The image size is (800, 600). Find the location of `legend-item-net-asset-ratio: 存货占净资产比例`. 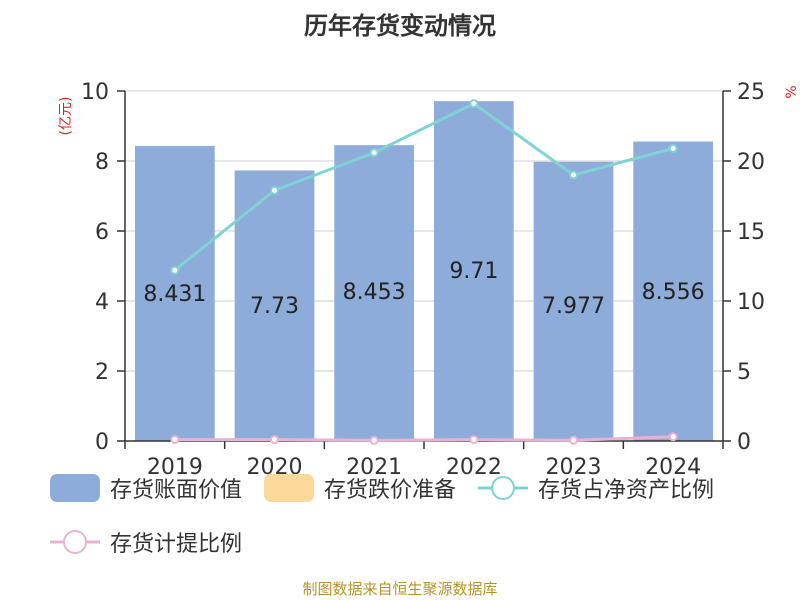

legend-item-net-asset-ratio: 存货占净资产比例 is located at coordinates (596, 488).